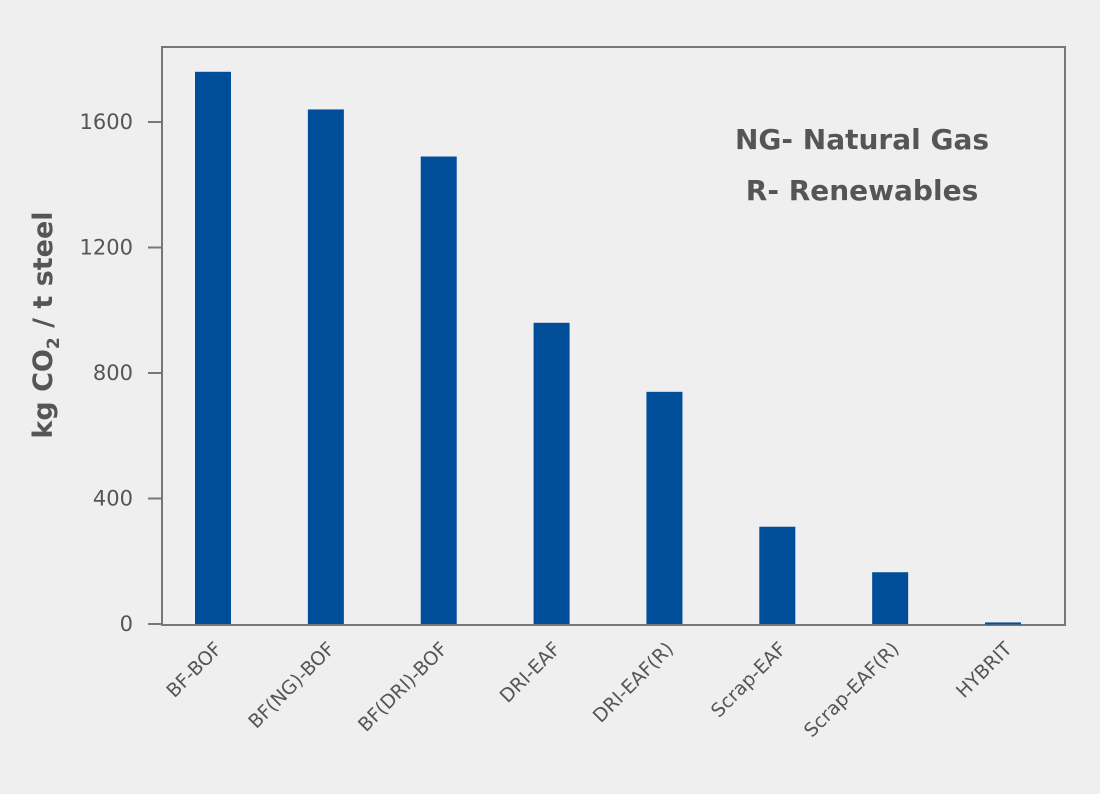 The width and height of the screenshot is (1100, 794). What do you see at coordinates (106, 248) in the screenshot?
I see `y-tick-label: 1200` at bounding box center [106, 248].